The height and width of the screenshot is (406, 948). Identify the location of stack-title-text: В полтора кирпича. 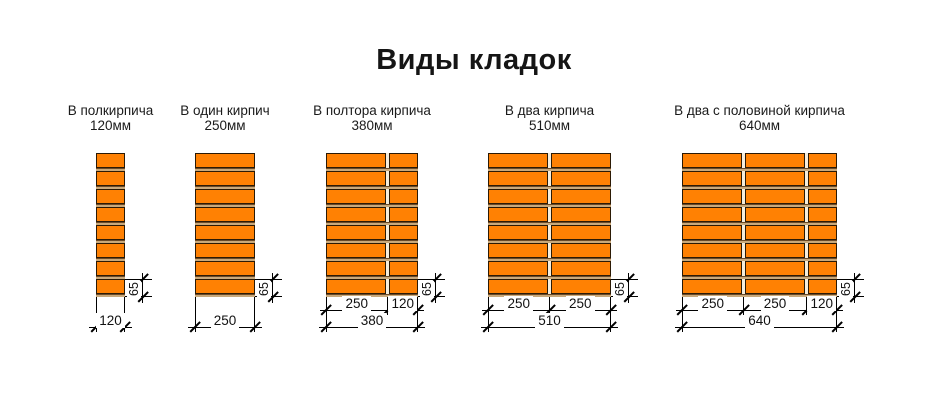
(372, 110).